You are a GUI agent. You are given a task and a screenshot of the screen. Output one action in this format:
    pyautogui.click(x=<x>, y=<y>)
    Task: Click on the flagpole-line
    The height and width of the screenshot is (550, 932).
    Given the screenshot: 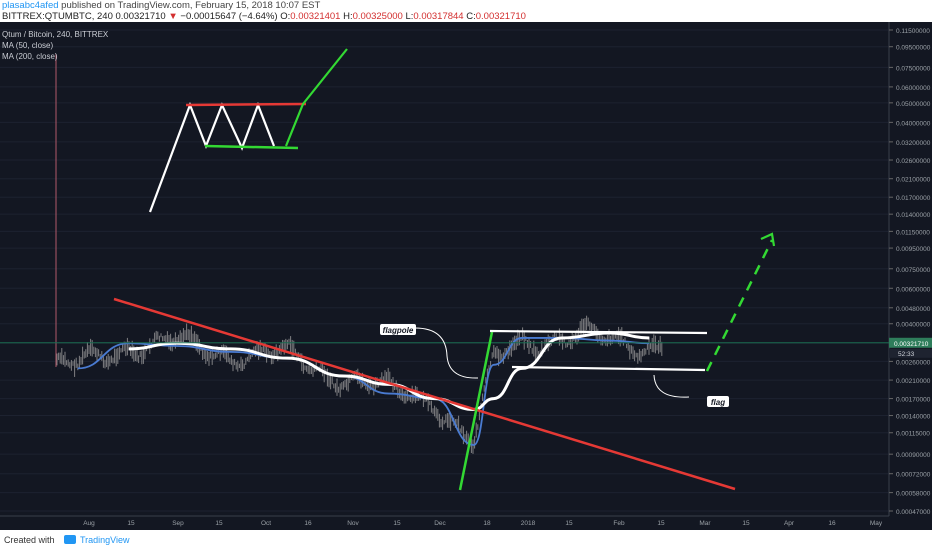 What is the action you would take?
    pyautogui.click(x=476, y=411)
    